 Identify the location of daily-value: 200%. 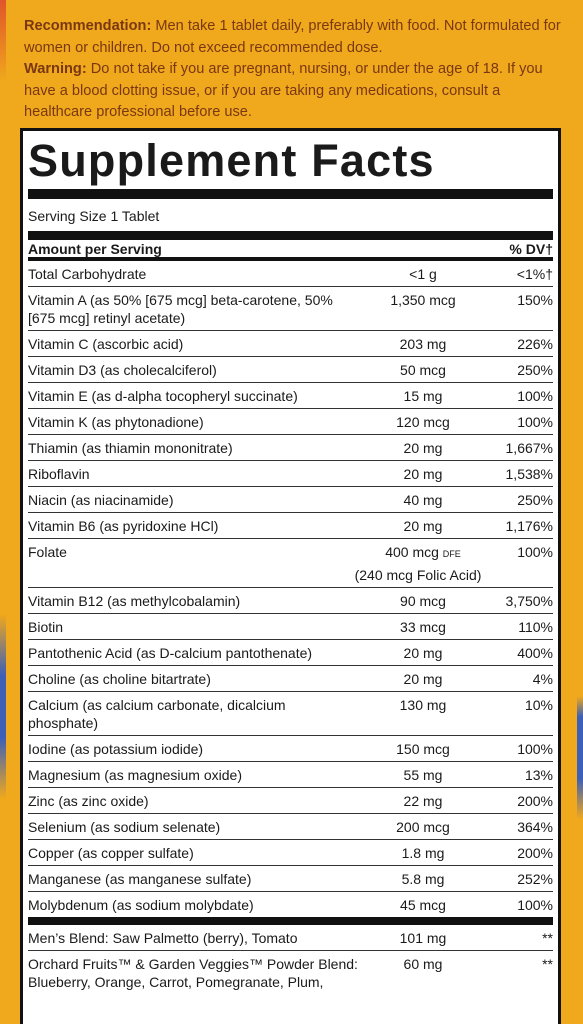
(535, 801).